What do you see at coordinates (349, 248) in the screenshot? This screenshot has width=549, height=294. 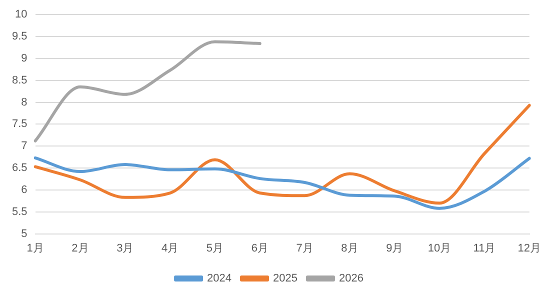 I see `x-tick-label: 8月` at bounding box center [349, 248].